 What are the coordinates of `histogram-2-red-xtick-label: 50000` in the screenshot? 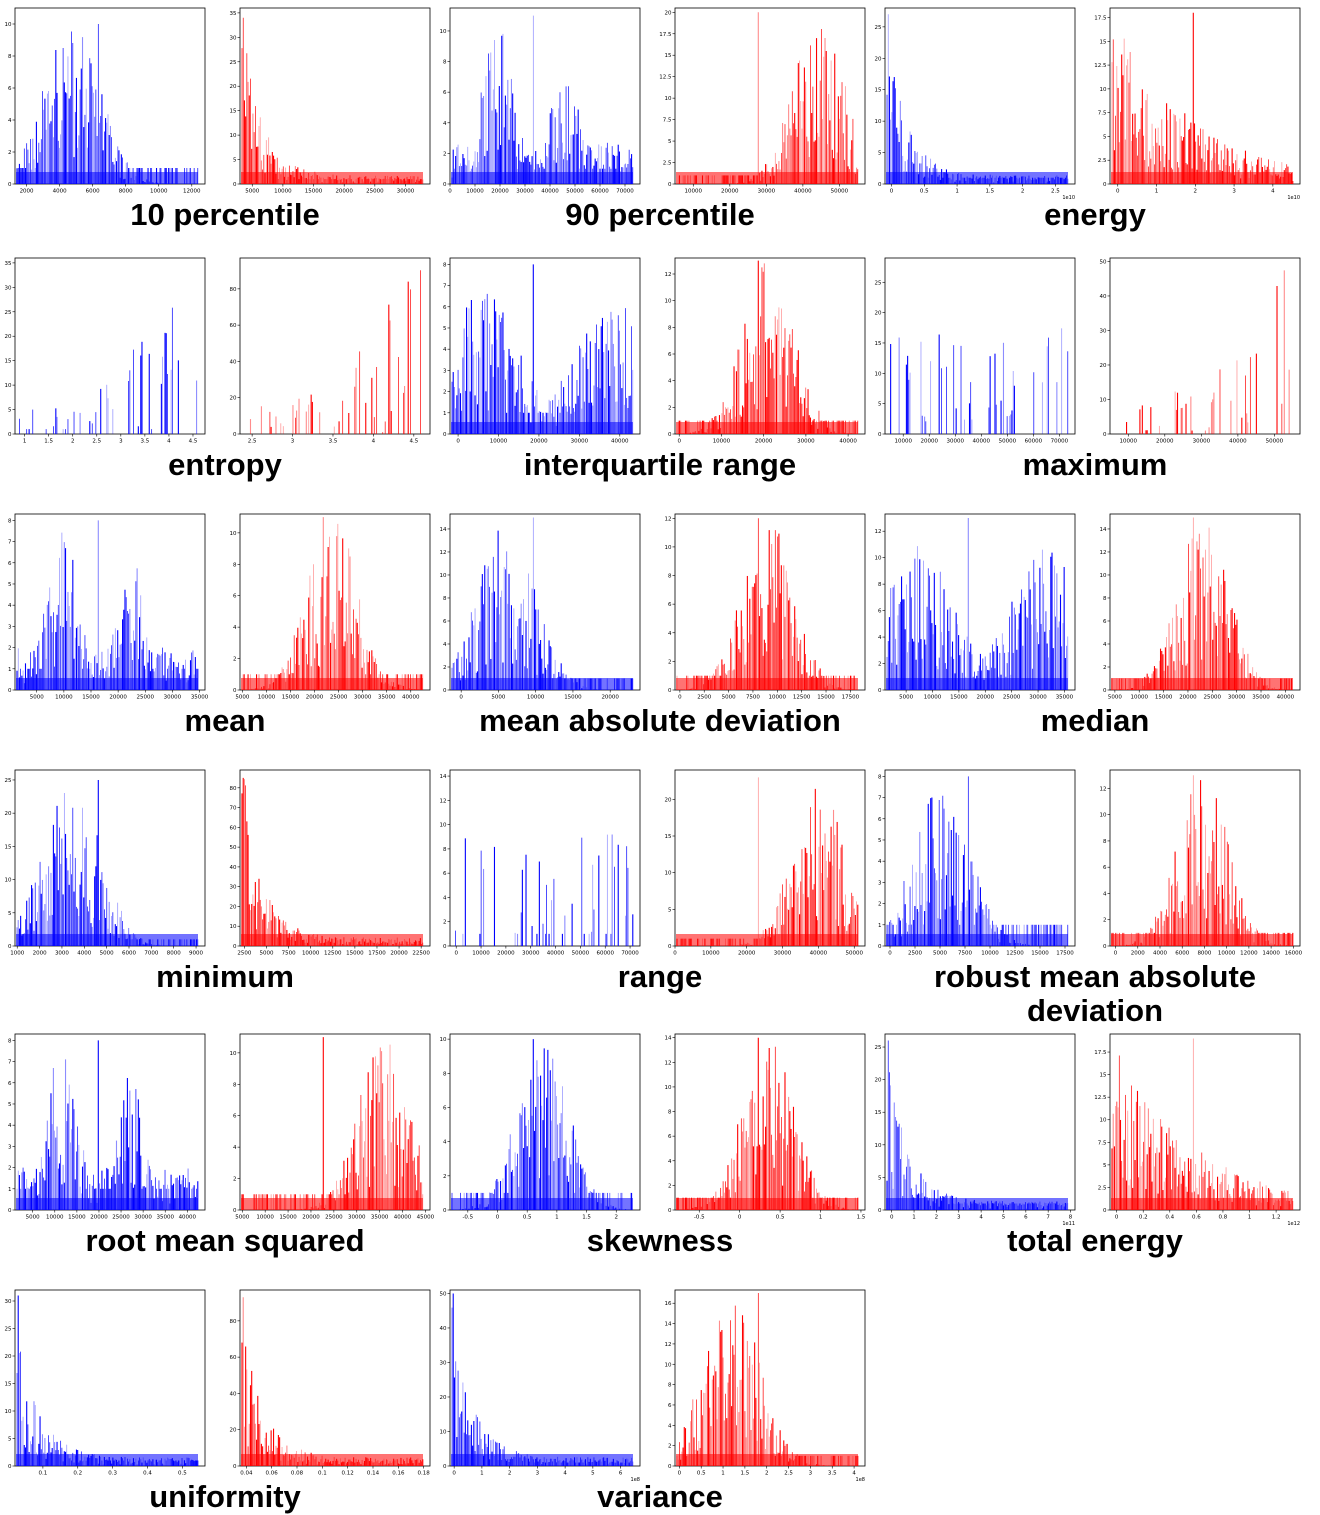 It's located at (840, 192).